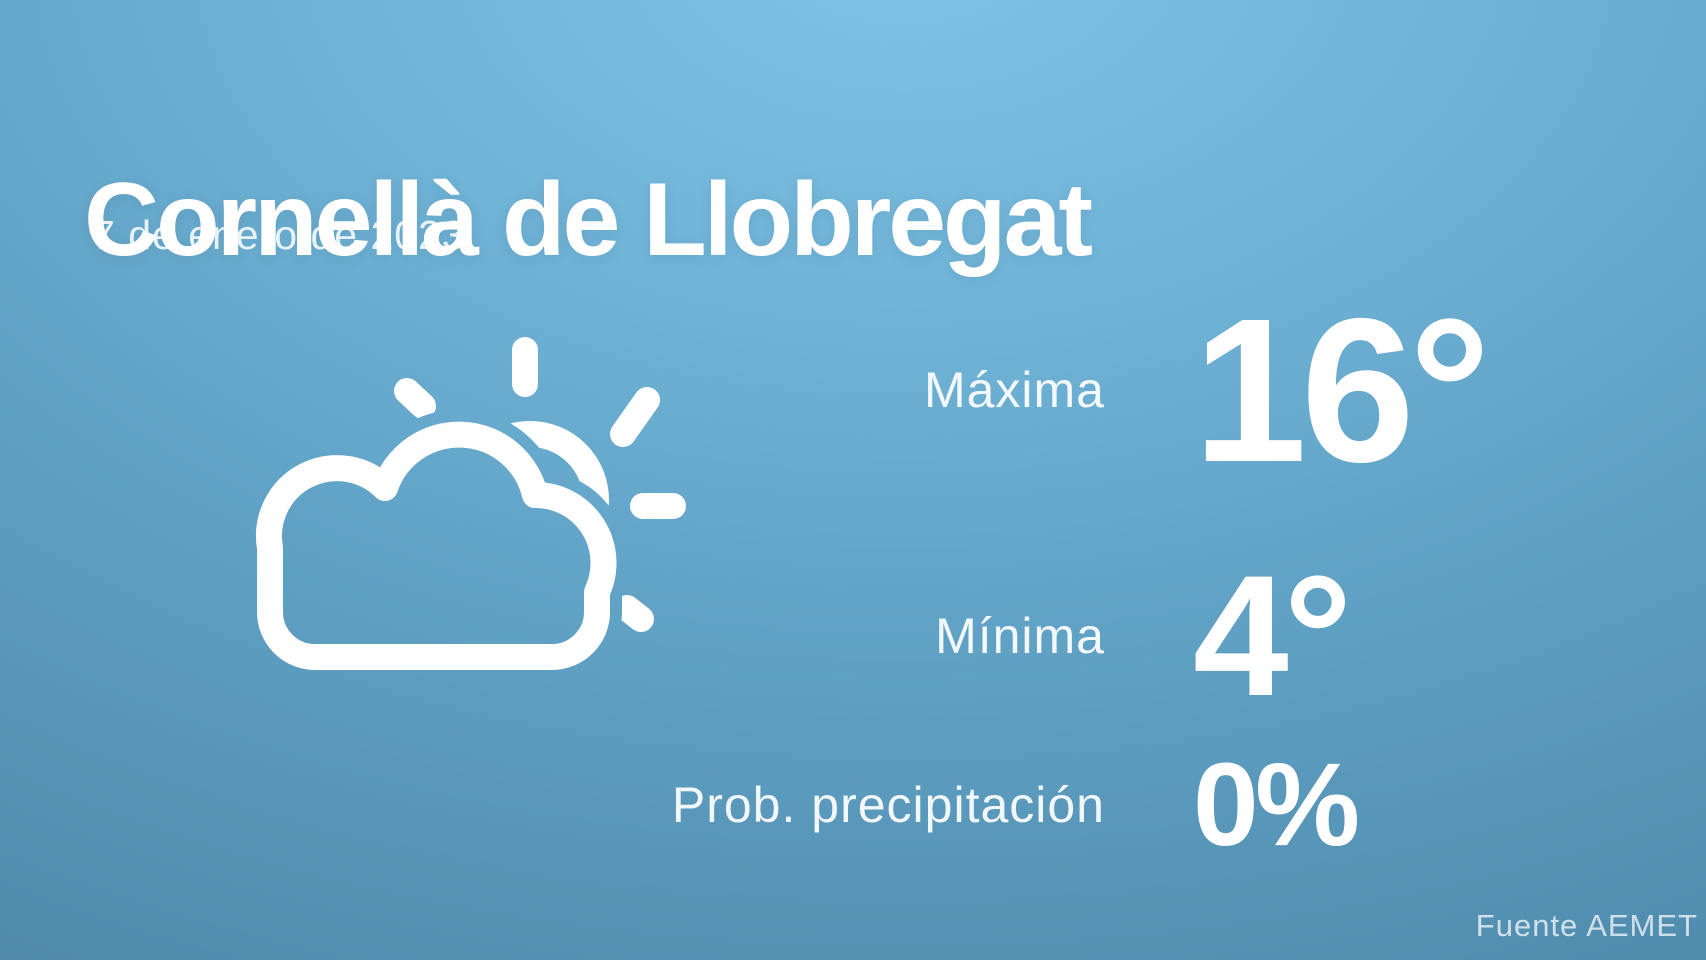 This screenshot has width=1706, height=960. I want to click on precipitation-label: Prob. precipitación, so click(888, 805).